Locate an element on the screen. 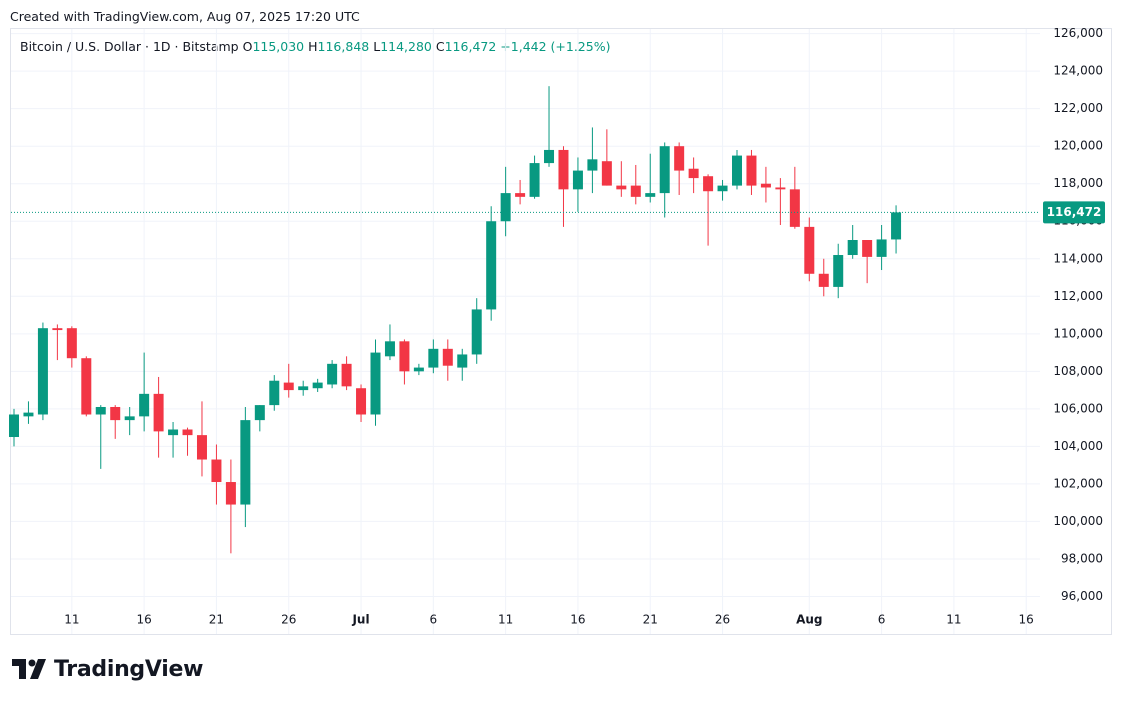  brand-logo: TradingView is located at coordinates (107, 669).